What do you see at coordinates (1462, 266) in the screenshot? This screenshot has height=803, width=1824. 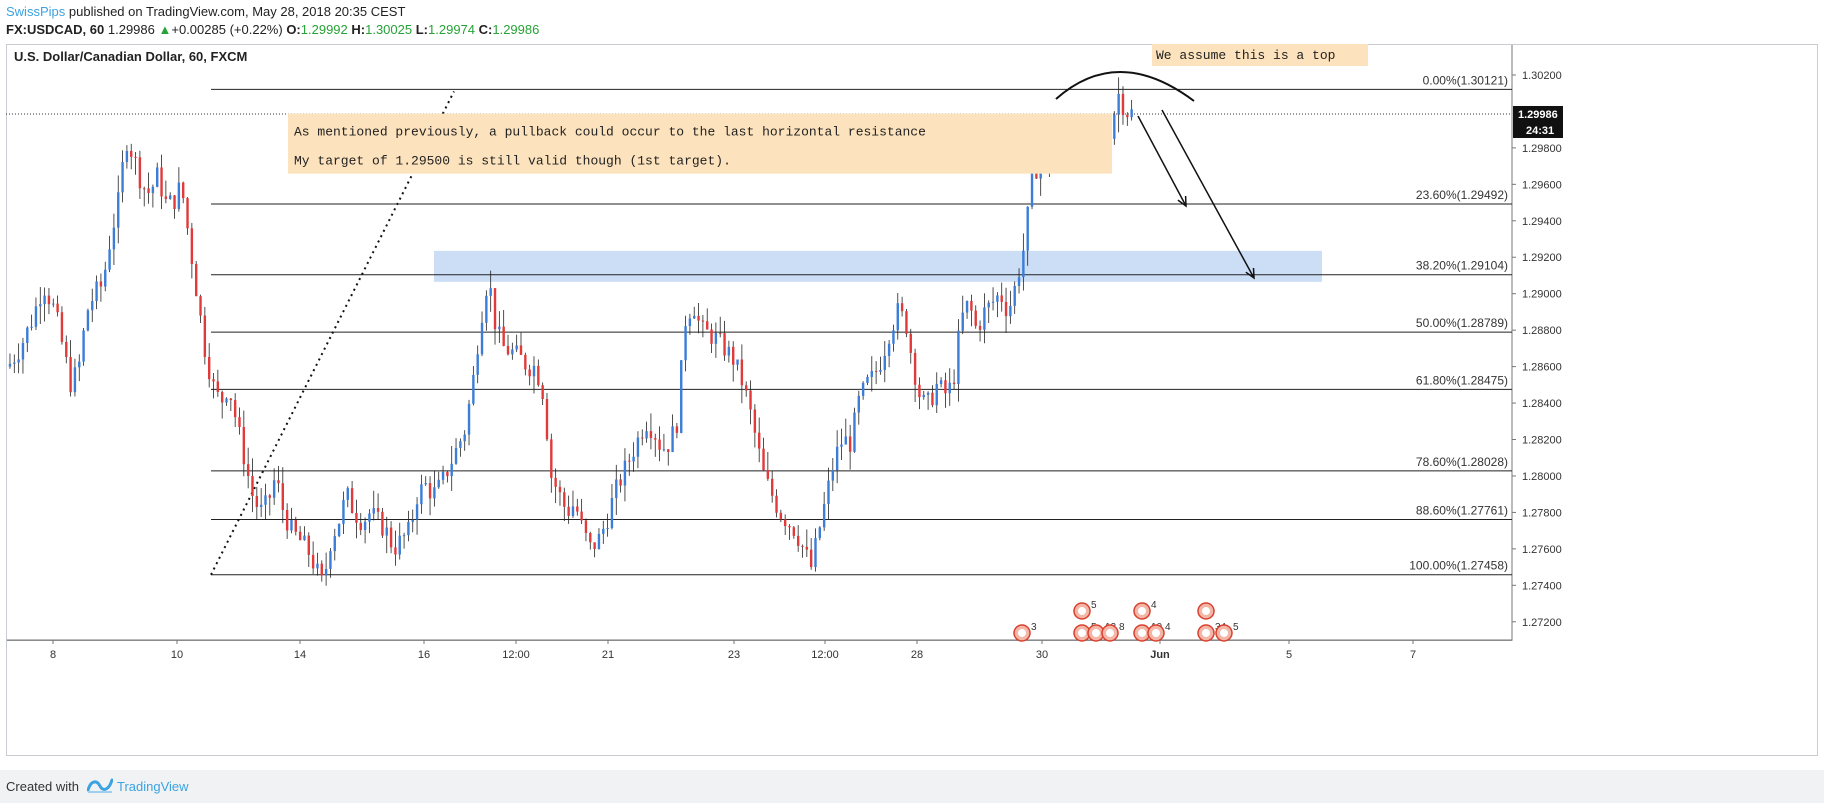 I see `fib-label: 38.20%(1.29104)` at bounding box center [1462, 266].